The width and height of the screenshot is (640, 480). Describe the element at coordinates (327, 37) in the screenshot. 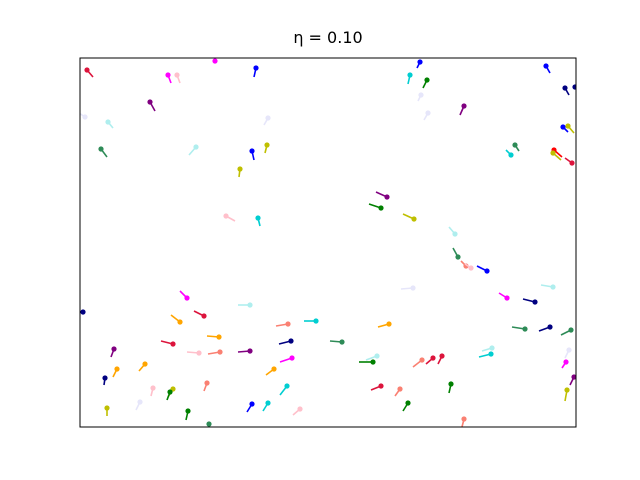

I see `chart-title: η = 0.10` at that location.